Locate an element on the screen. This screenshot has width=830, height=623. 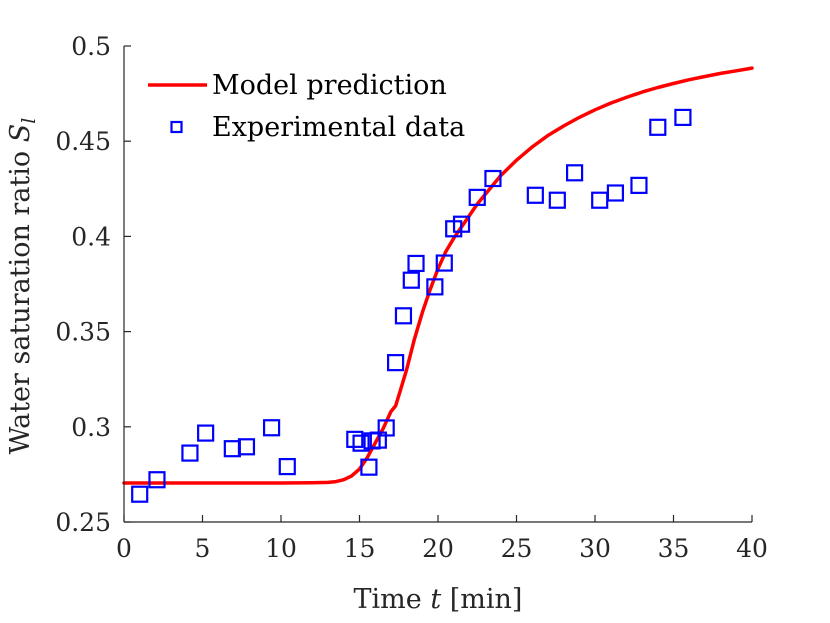
legend-model-label: Model prediction is located at coordinates (329, 85).